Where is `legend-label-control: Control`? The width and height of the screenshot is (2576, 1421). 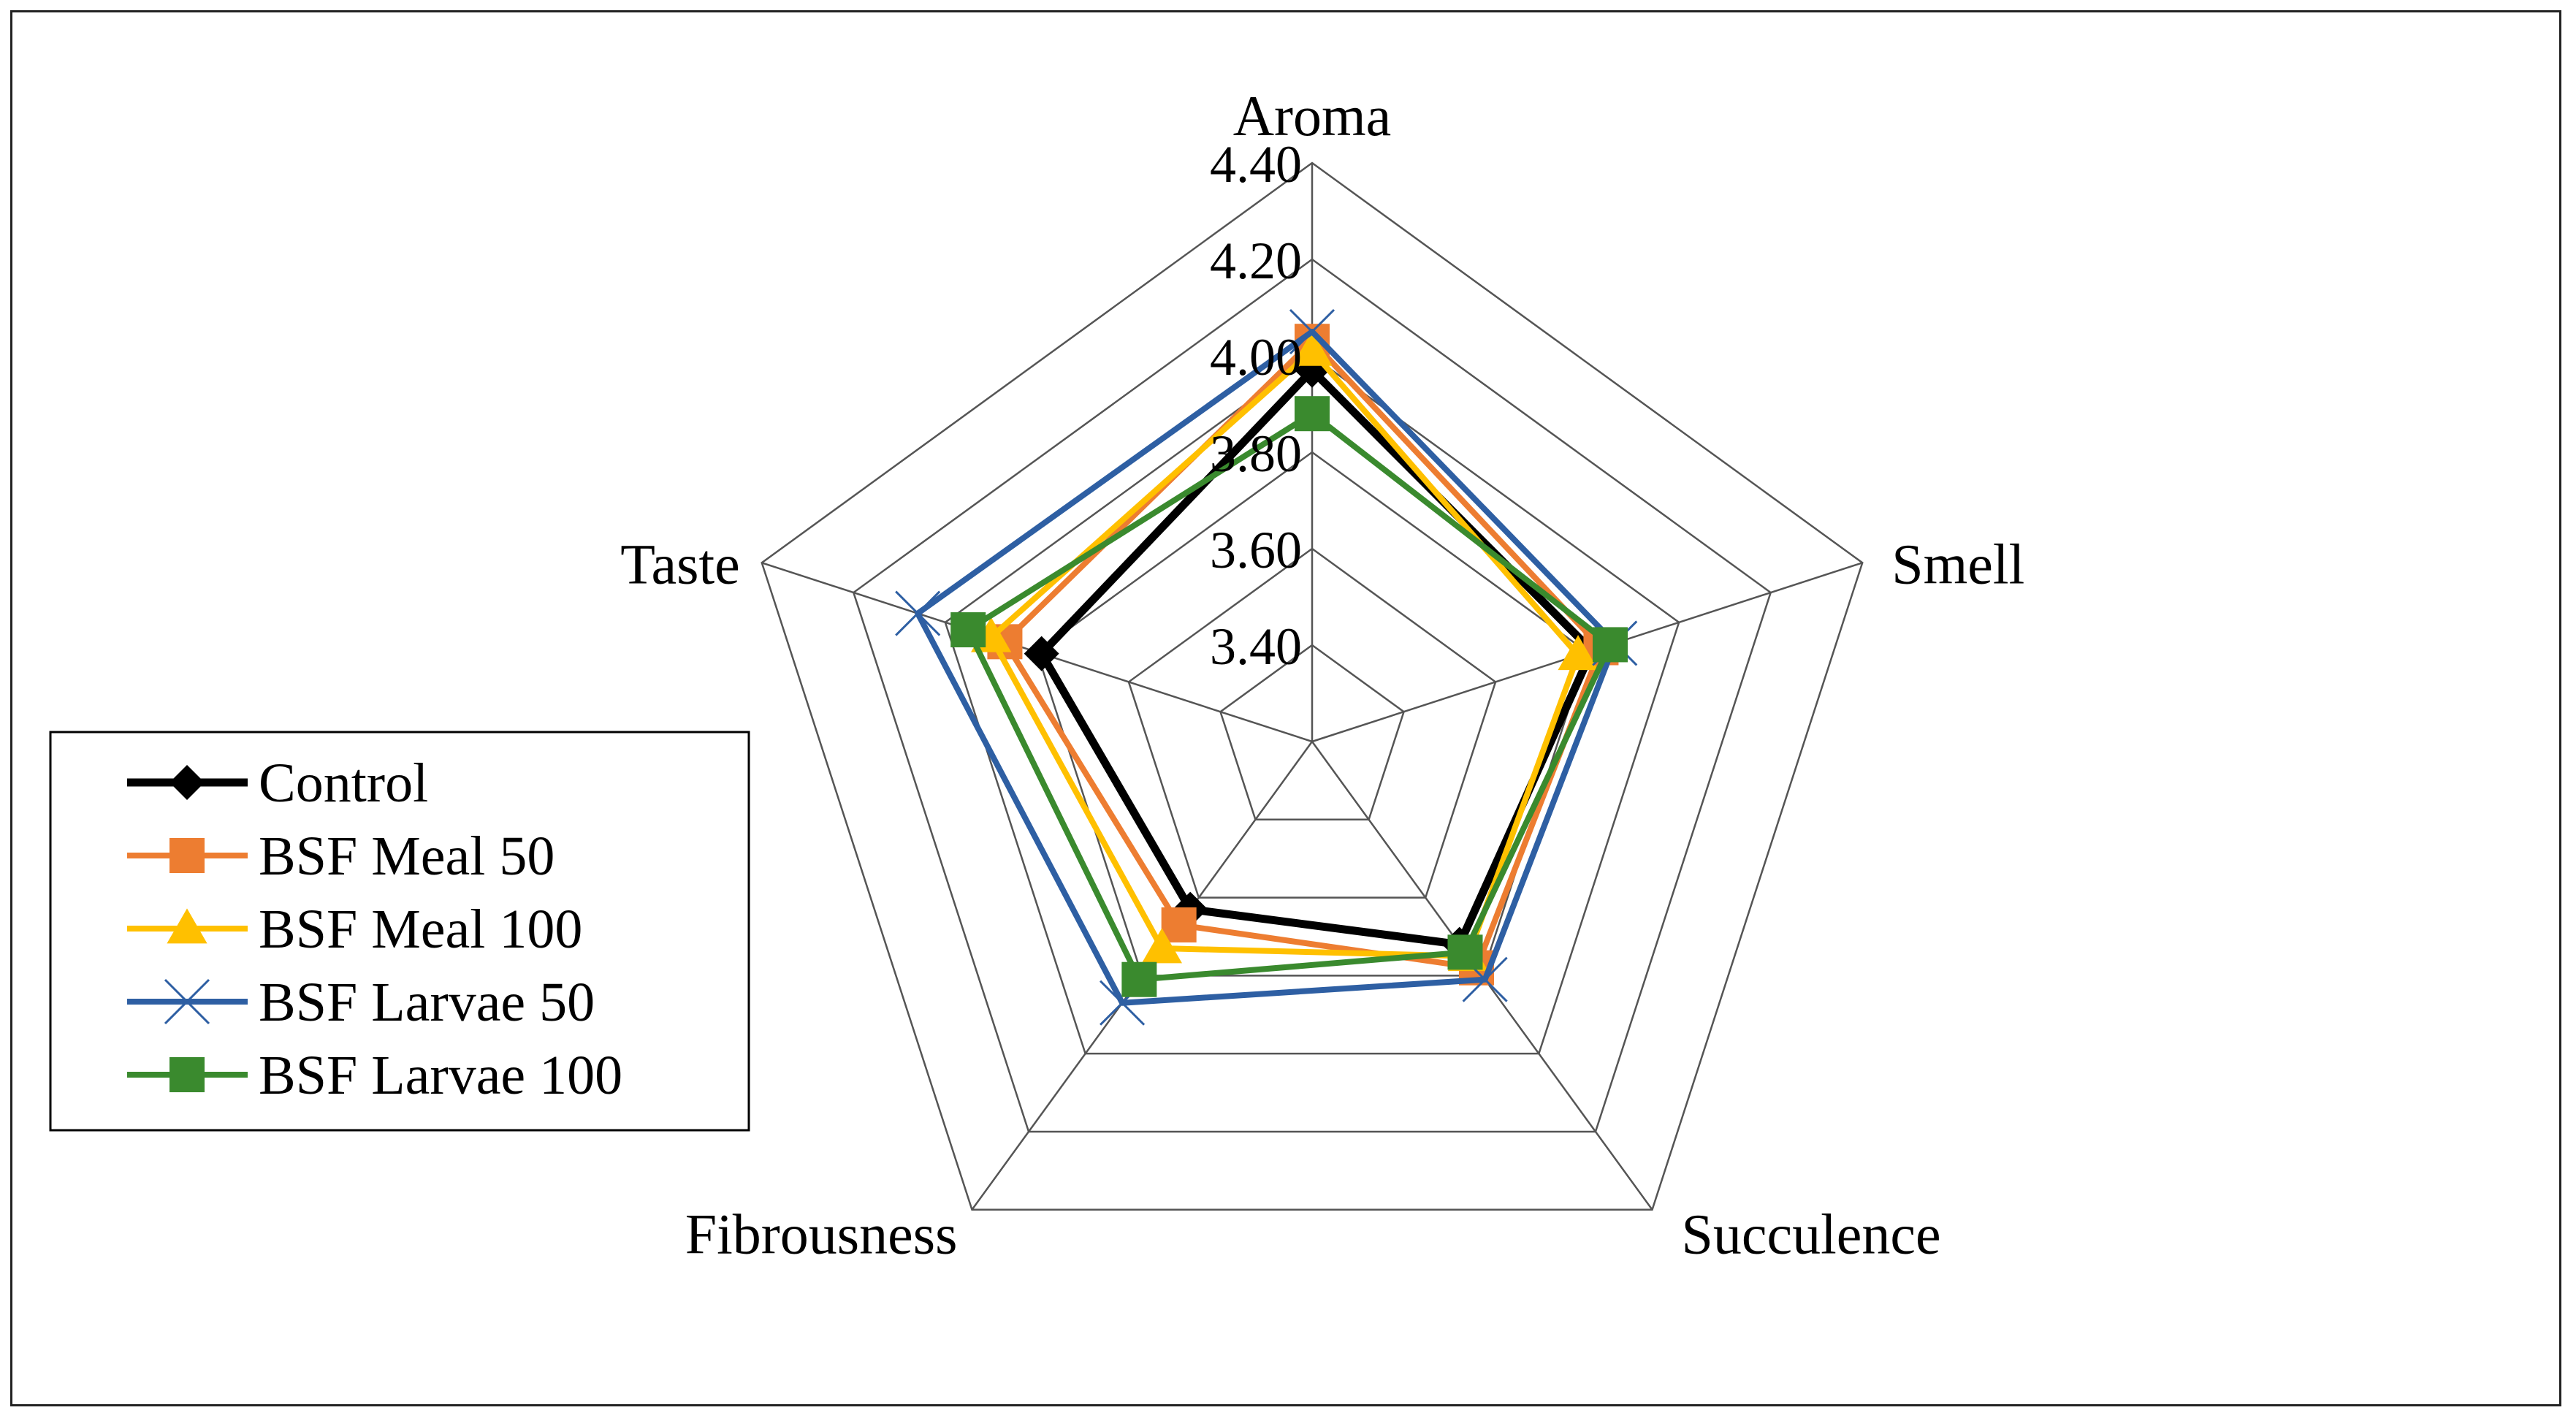 legend-label-control: Control is located at coordinates (343, 784).